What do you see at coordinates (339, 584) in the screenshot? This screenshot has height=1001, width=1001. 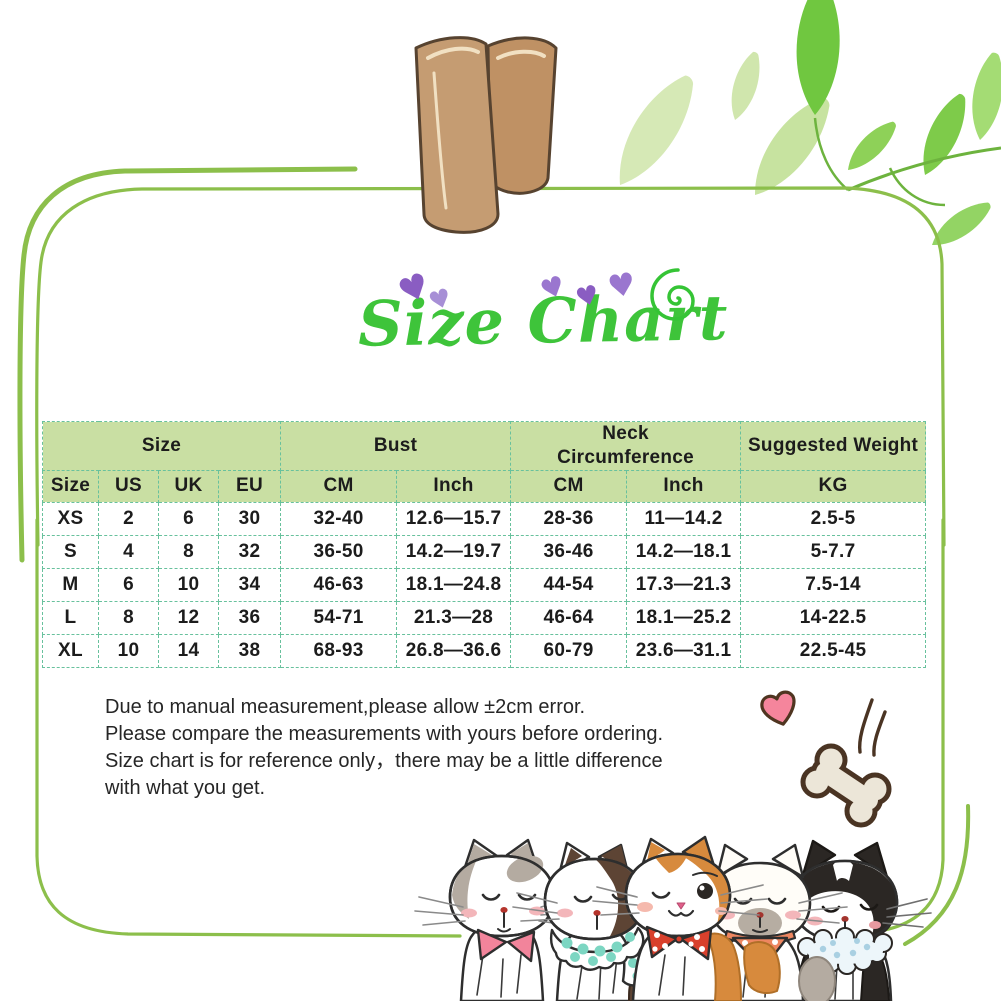 I see `cell: 46-63` at bounding box center [339, 584].